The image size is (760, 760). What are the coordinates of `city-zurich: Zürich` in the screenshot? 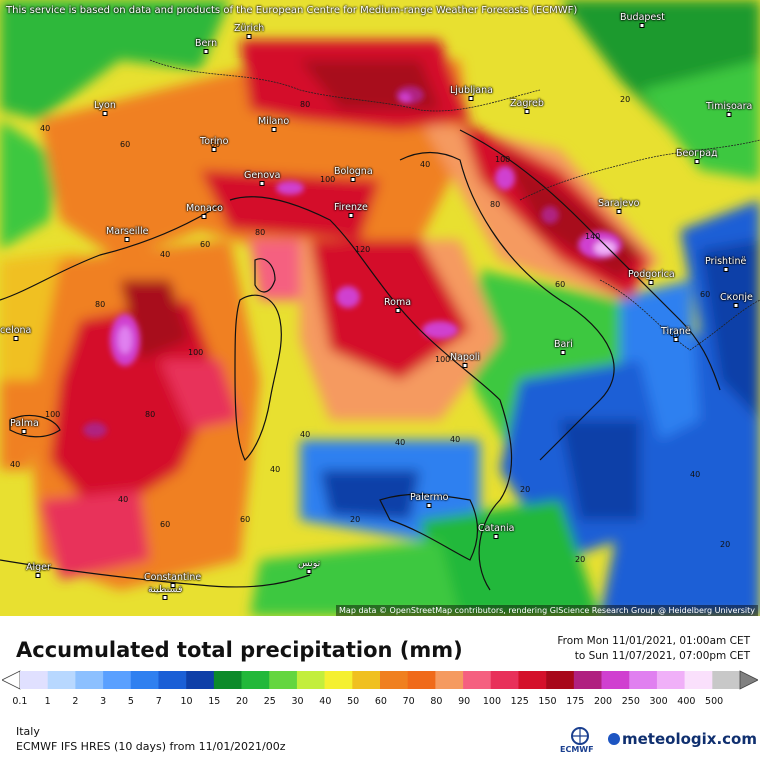 It's located at (249, 28).